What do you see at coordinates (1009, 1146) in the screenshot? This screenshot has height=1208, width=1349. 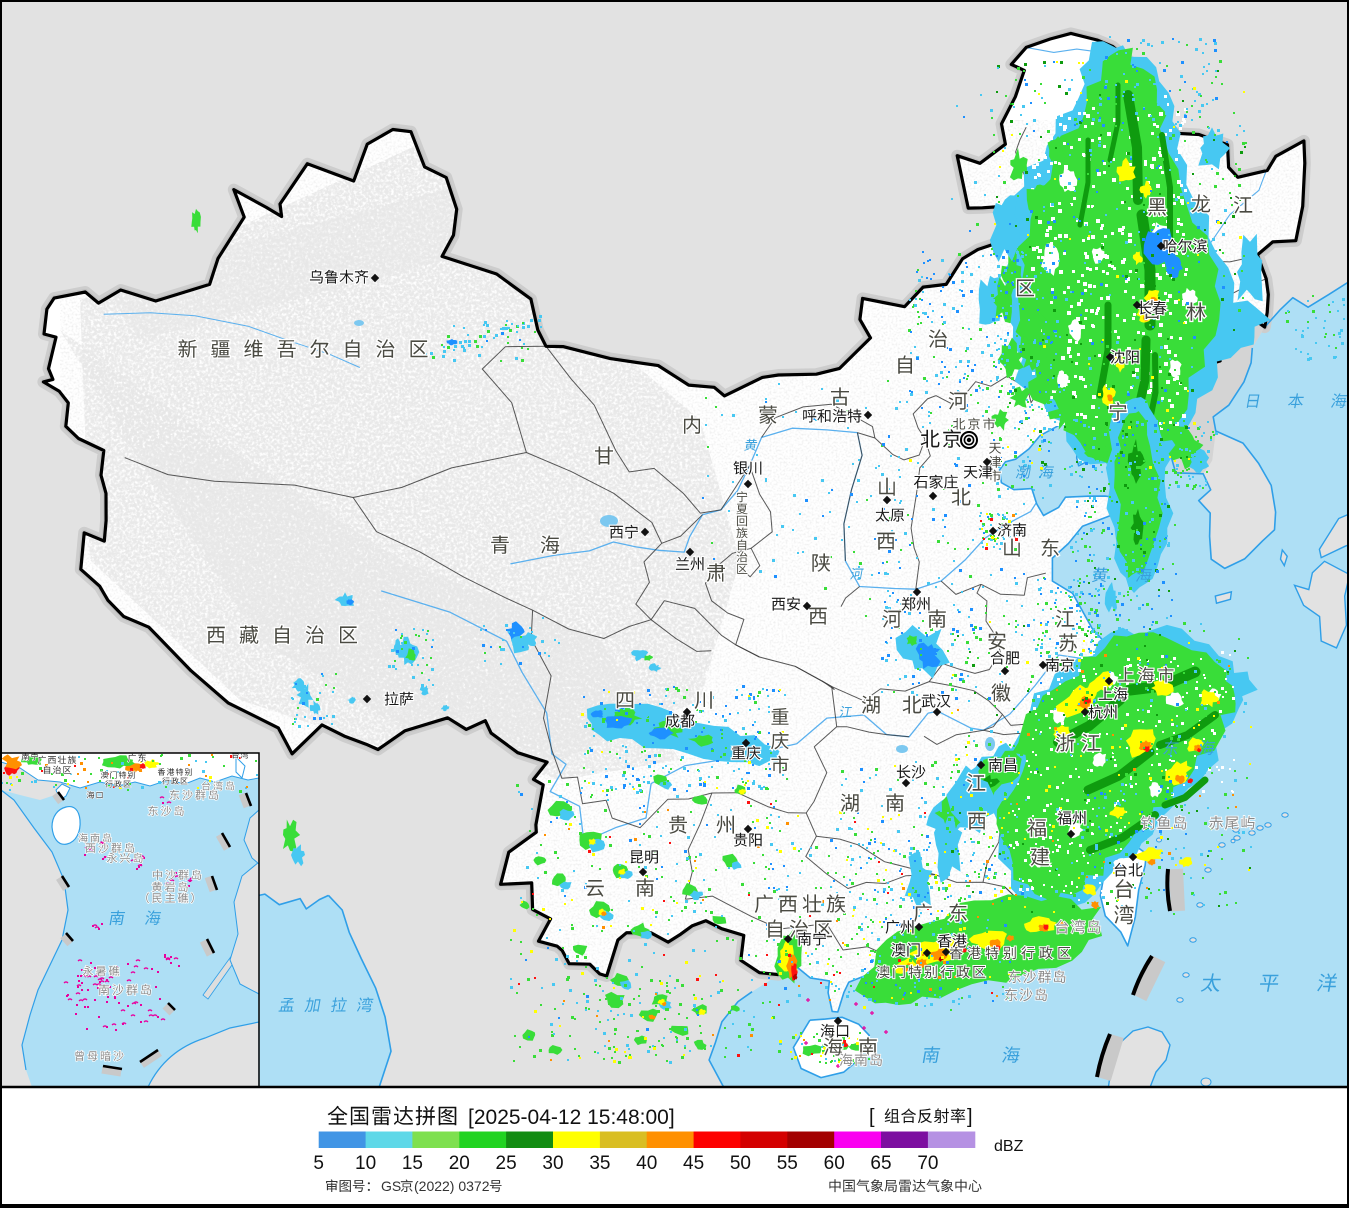 I see `svg-text: dBZ` at bounding box center [1009, 1146].